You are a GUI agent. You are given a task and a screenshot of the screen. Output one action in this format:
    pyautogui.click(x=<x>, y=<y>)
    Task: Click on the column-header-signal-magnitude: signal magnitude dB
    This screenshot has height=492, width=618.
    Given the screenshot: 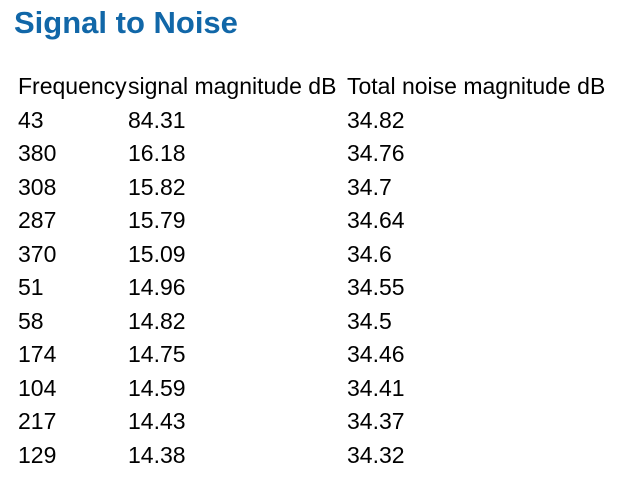 What is the action you would take?
    pyautogui.click(x=232, y=86)
    